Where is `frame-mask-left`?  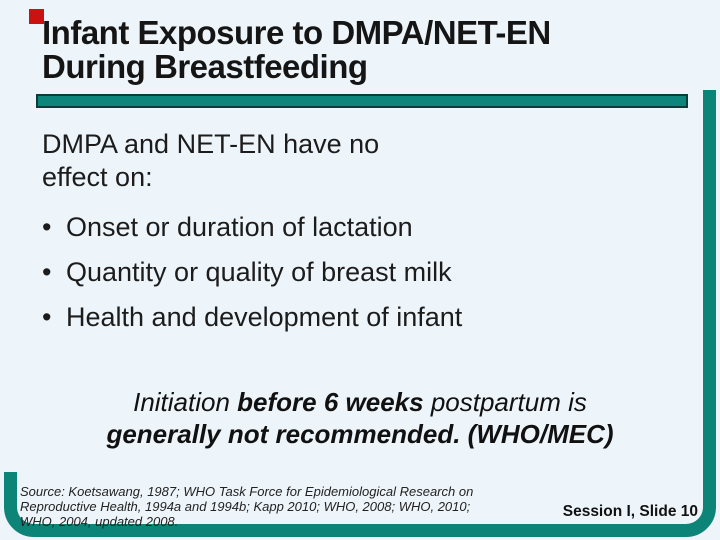 frame-mask-left is located at coordinates (13, 236).